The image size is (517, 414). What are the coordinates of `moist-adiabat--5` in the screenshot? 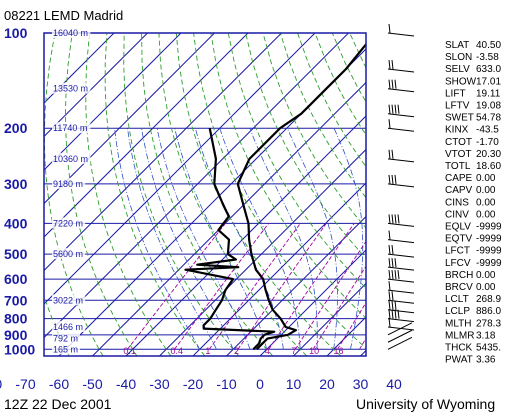 It's located at (203, 239).